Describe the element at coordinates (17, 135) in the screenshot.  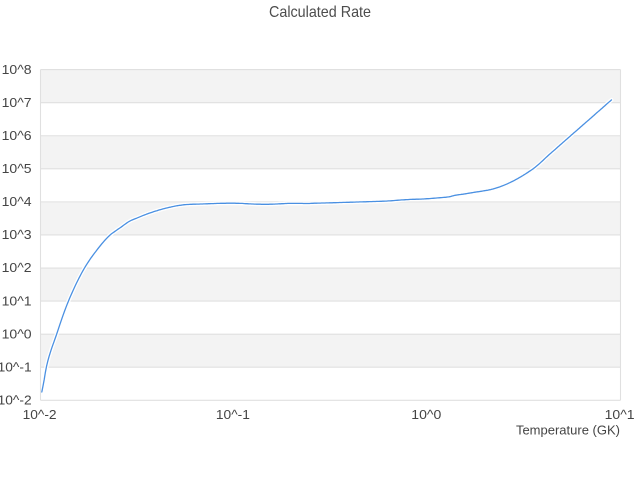
I see `svg-text: 10^6` at that location.